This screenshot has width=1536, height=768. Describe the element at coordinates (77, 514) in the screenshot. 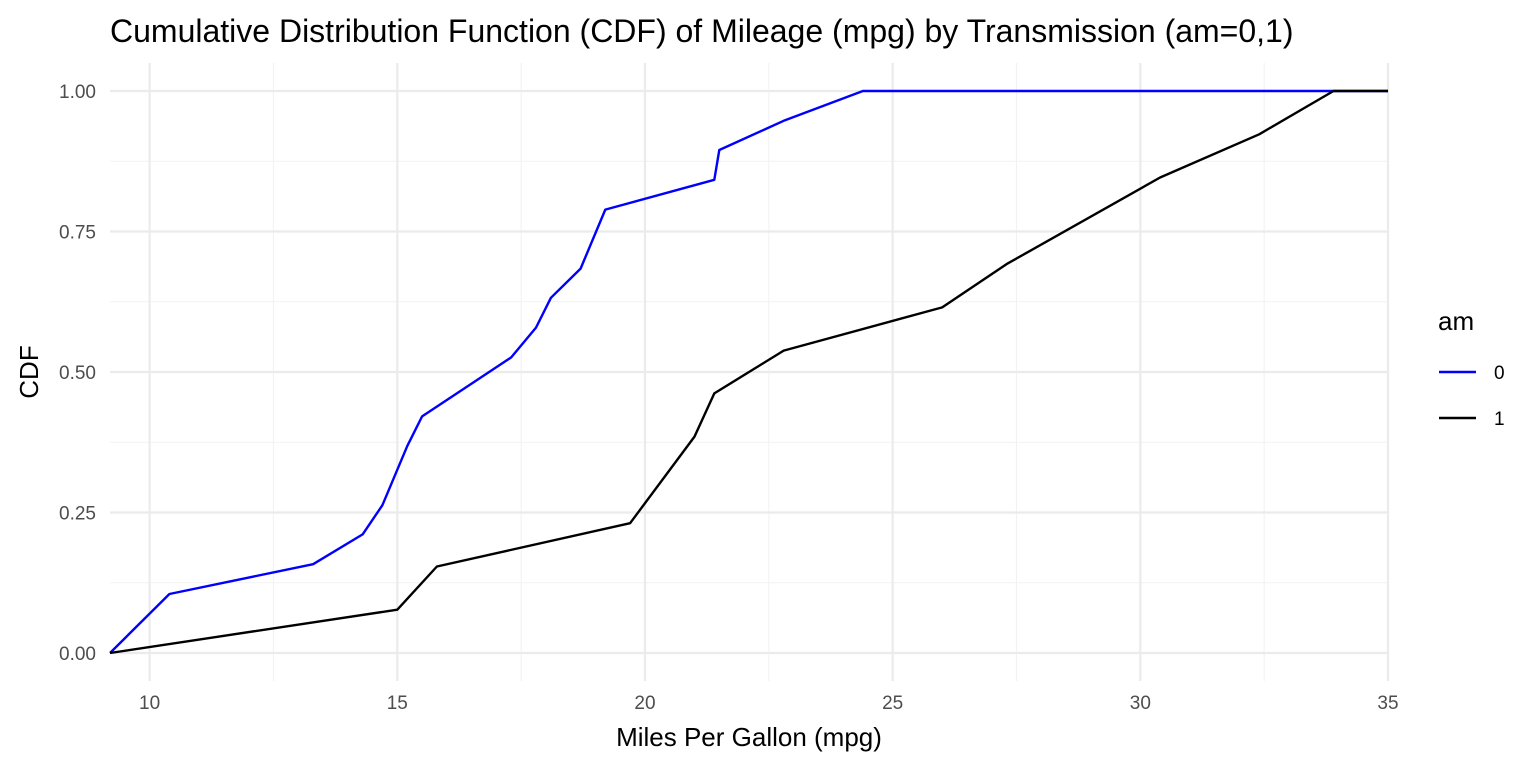

I see `y-tick-label: 0.25` at that location.